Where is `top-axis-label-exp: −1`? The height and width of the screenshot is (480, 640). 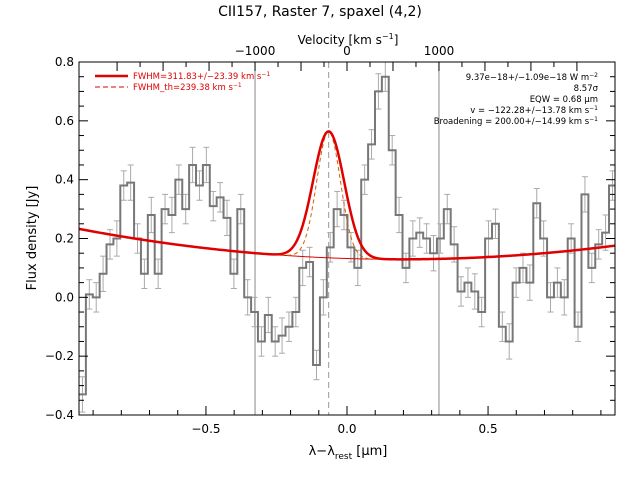 top-axis-label-exp: −1 is located at coordinates (388, 36).